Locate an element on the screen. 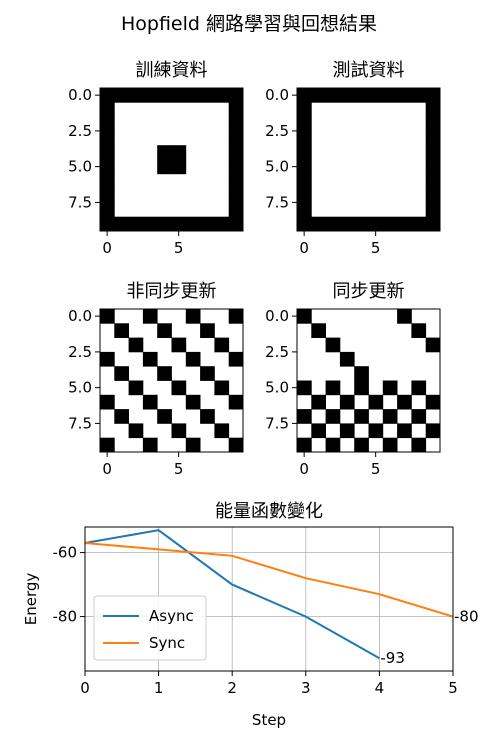 Image resolution: width=498 pixels, height=748 pixels. y-tick-label: 2.5 is located at coordinates (80, 131).